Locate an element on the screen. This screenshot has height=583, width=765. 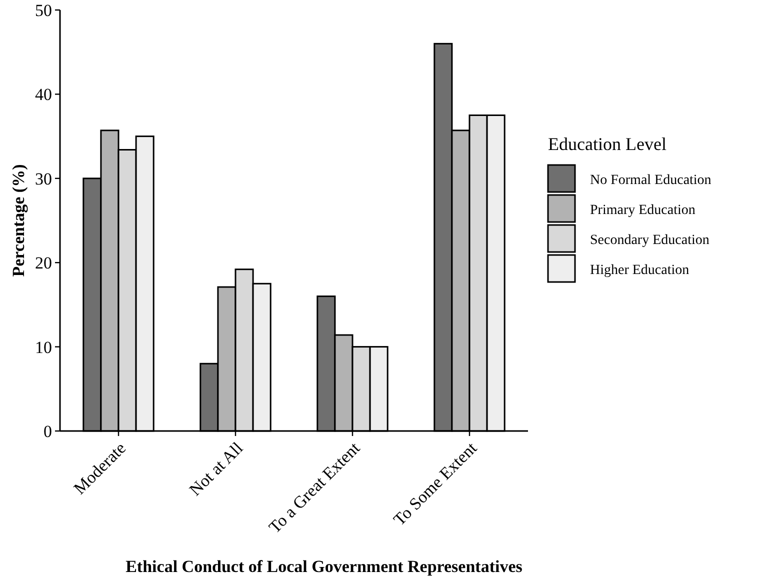
y-tick-label: 40 is located at coordinates (43, 94).